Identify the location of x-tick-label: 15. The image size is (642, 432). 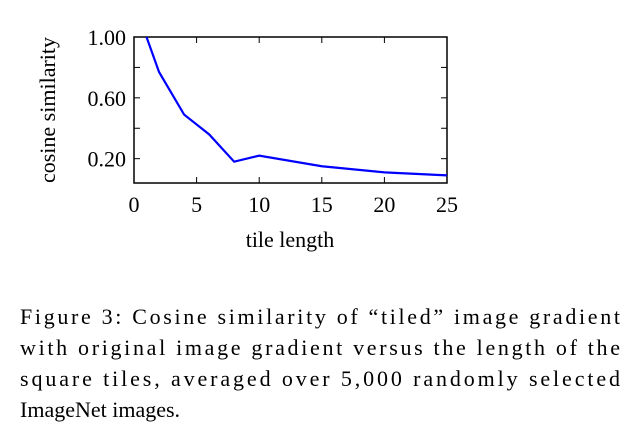
(322, 204).